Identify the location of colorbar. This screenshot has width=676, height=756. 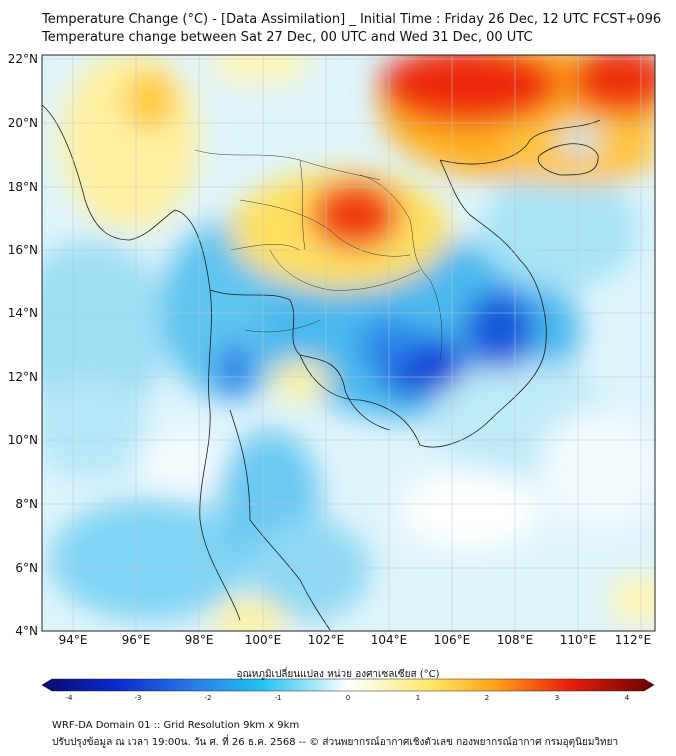
(348, 685).